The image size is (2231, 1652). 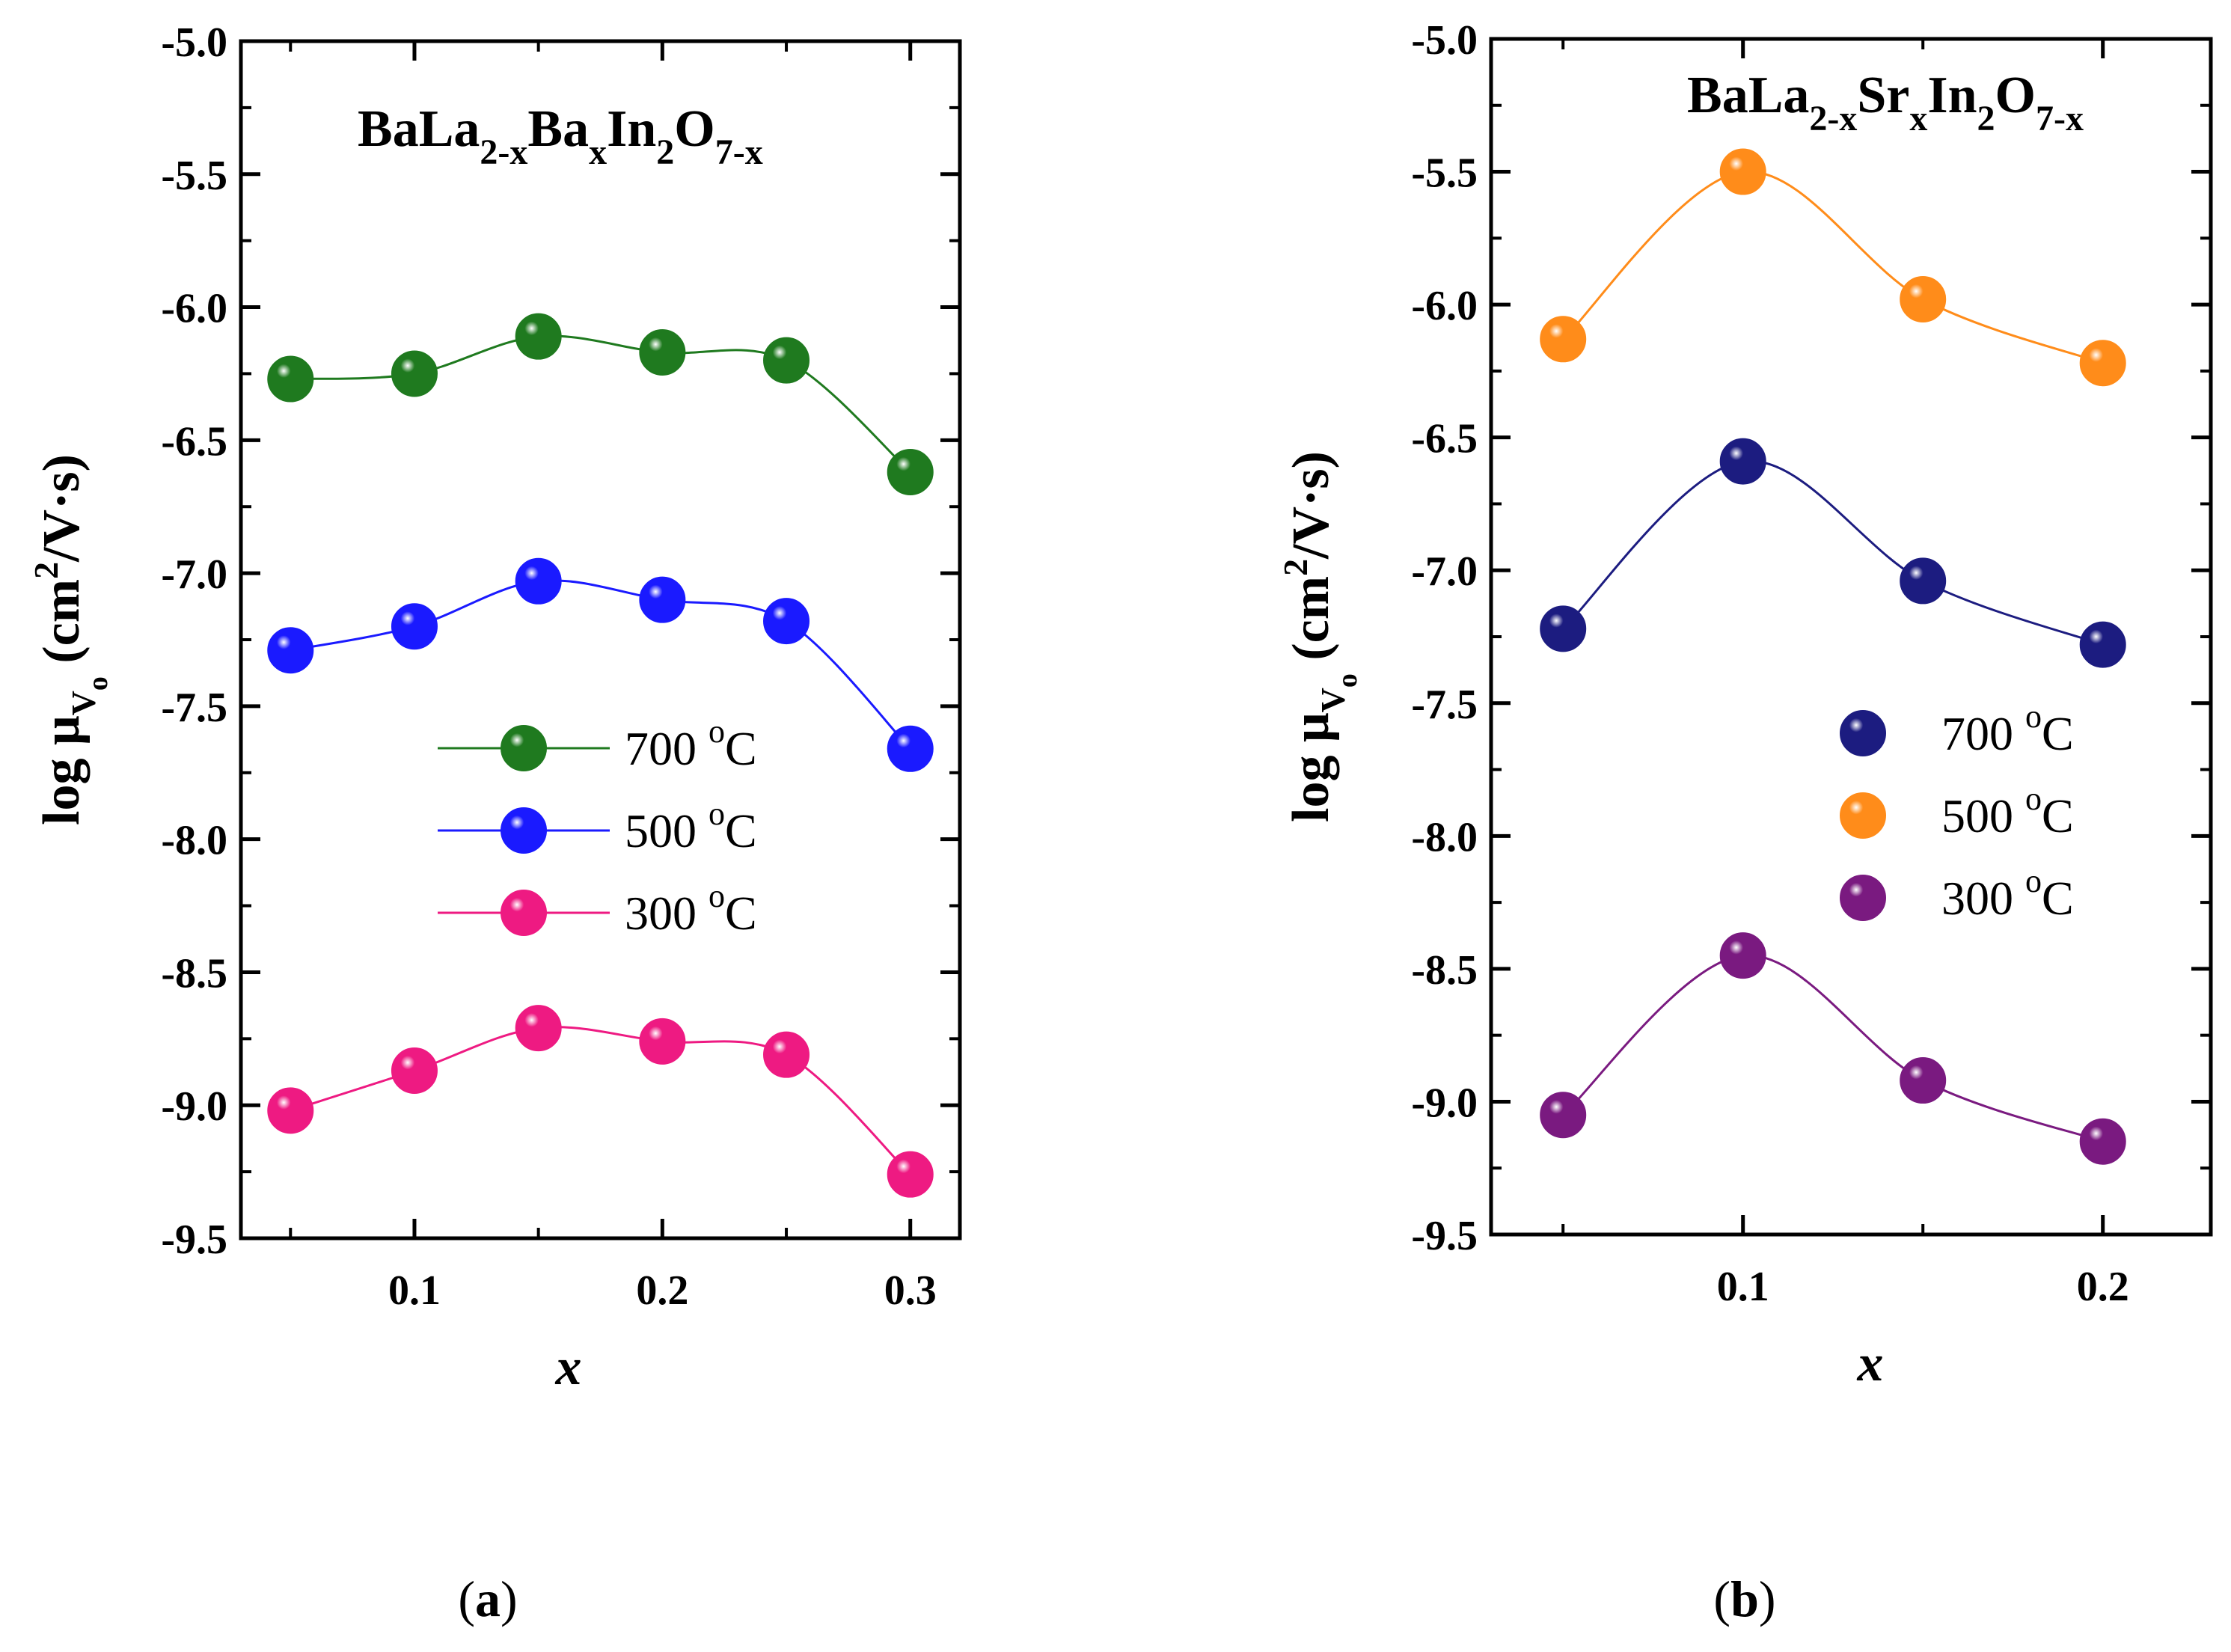 I want to click on panel-label-b: (b), so click(x=1744, y=1598).